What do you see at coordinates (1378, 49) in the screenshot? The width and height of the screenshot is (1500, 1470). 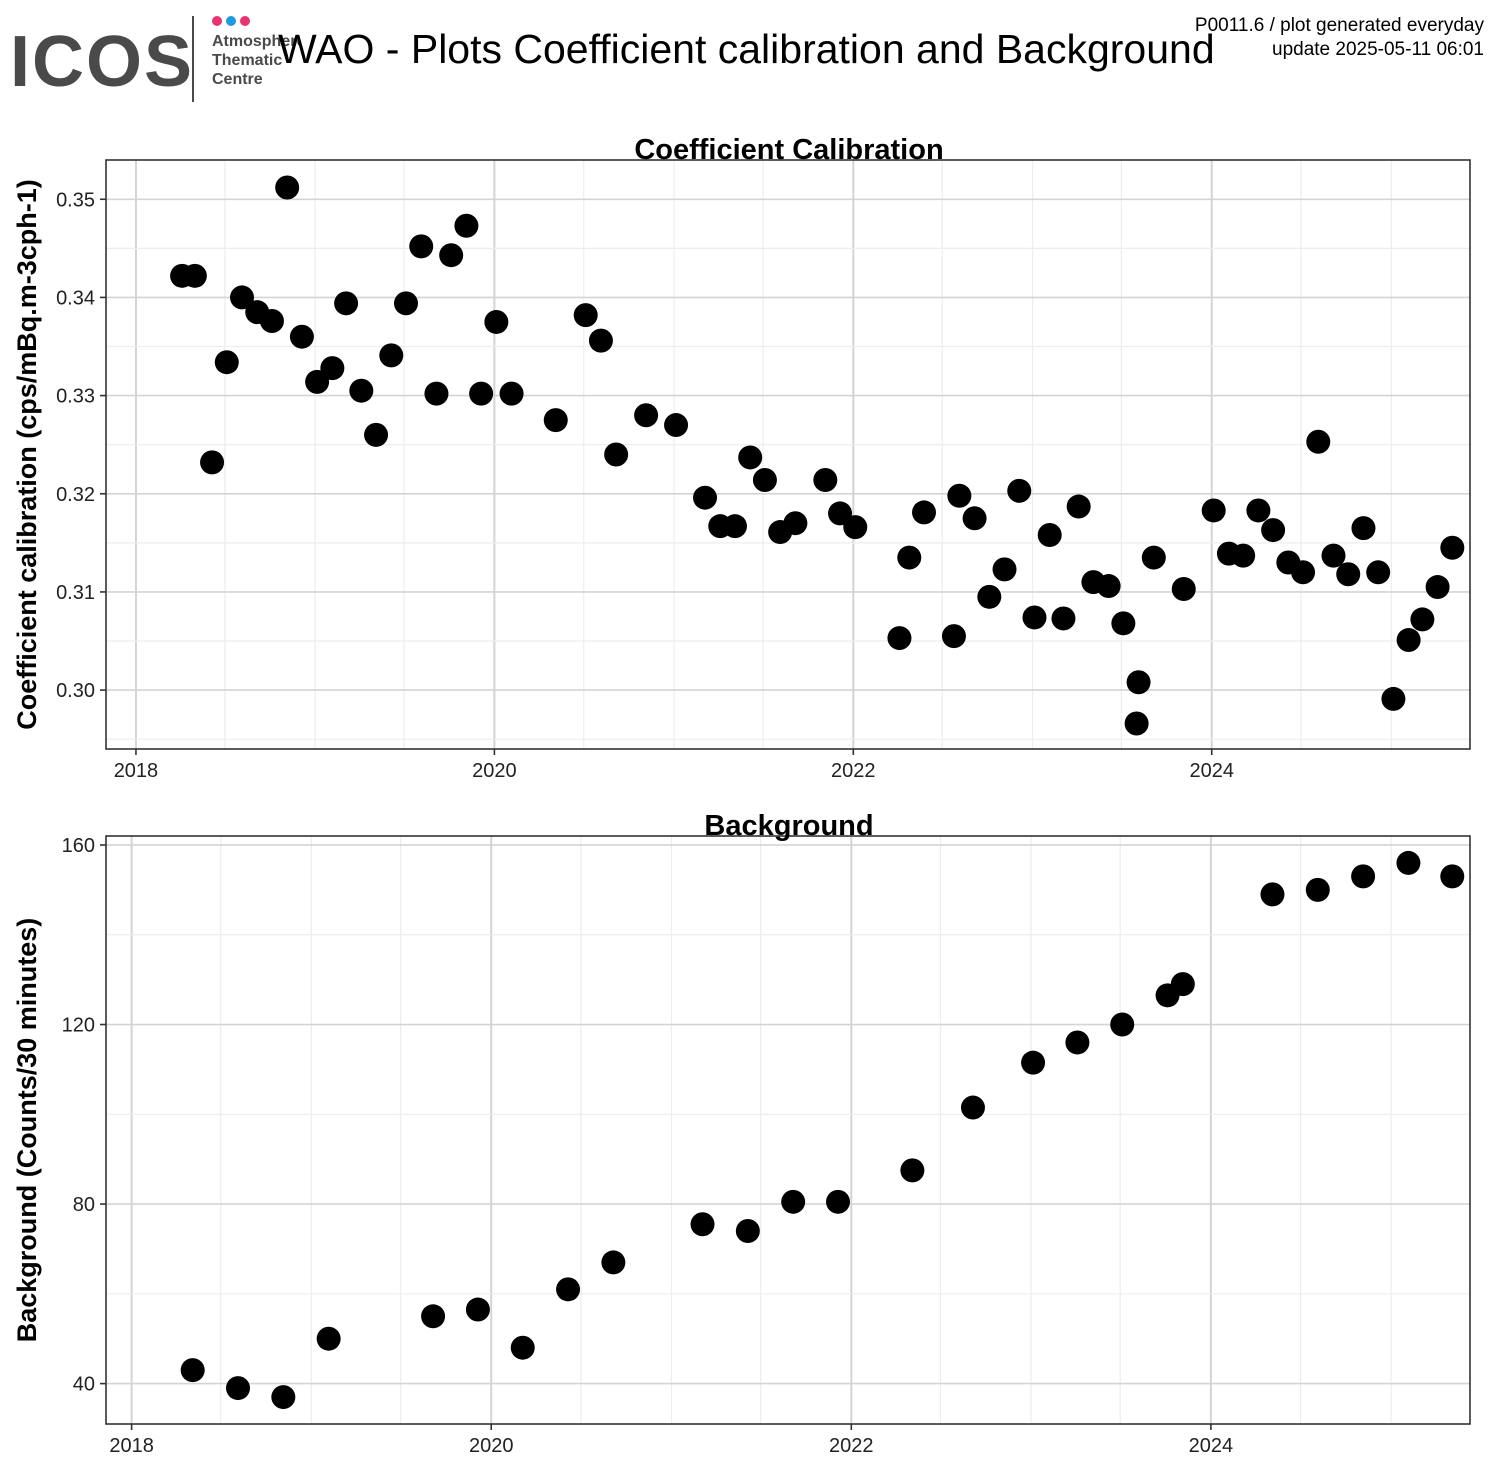 I see `meta-line-2: update 2025-05-11 06:01` at bounding box center [1378, 49].